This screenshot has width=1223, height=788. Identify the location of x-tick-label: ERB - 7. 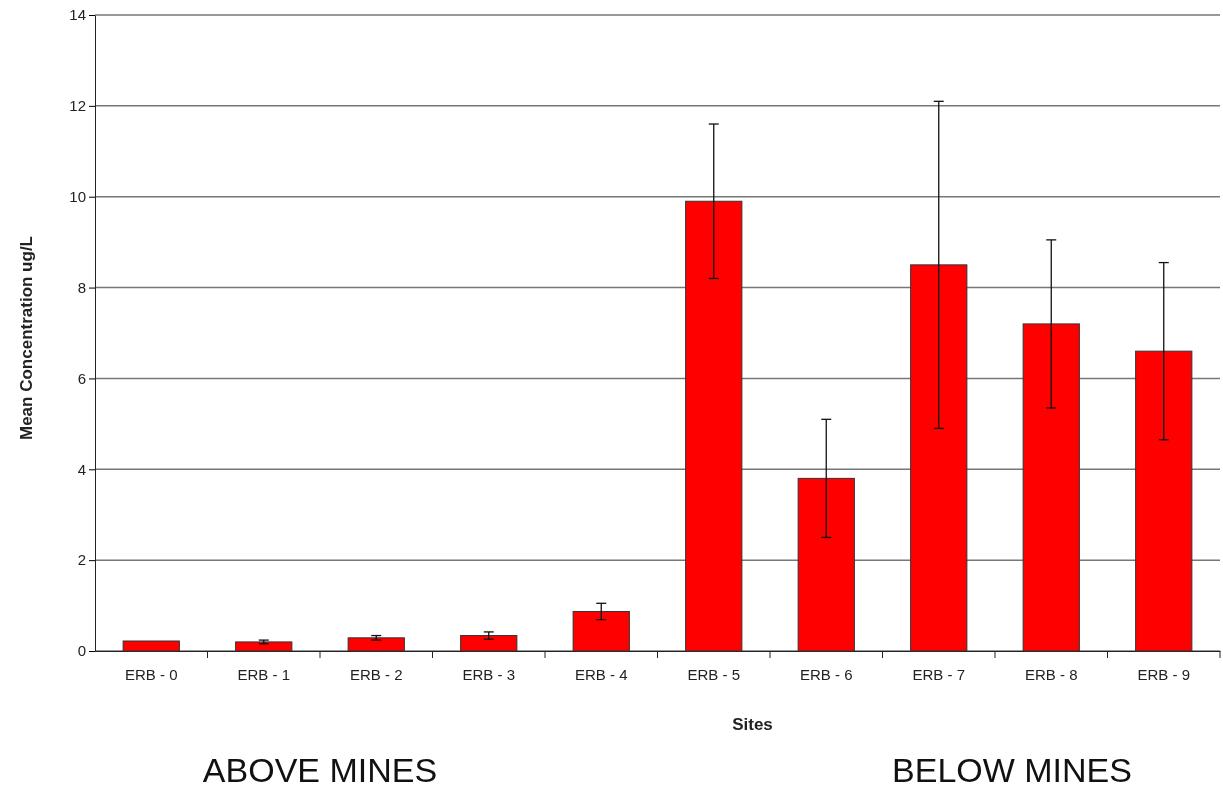
(939, 674).